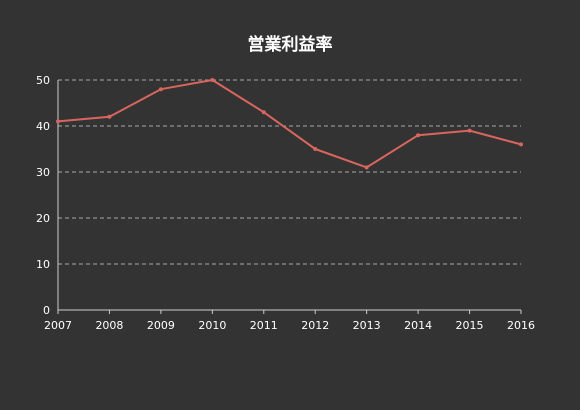 Image resolution: width=580 pixels, height=410 pixels. I want to click on x-tick-label: 2008, so click(109, 325).